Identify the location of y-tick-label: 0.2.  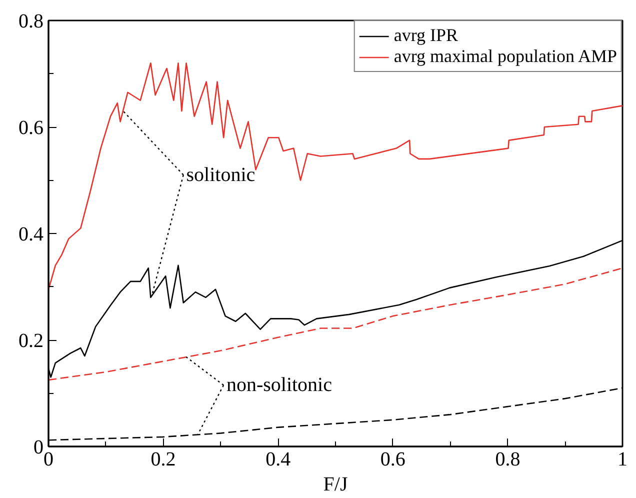
(31, 341).